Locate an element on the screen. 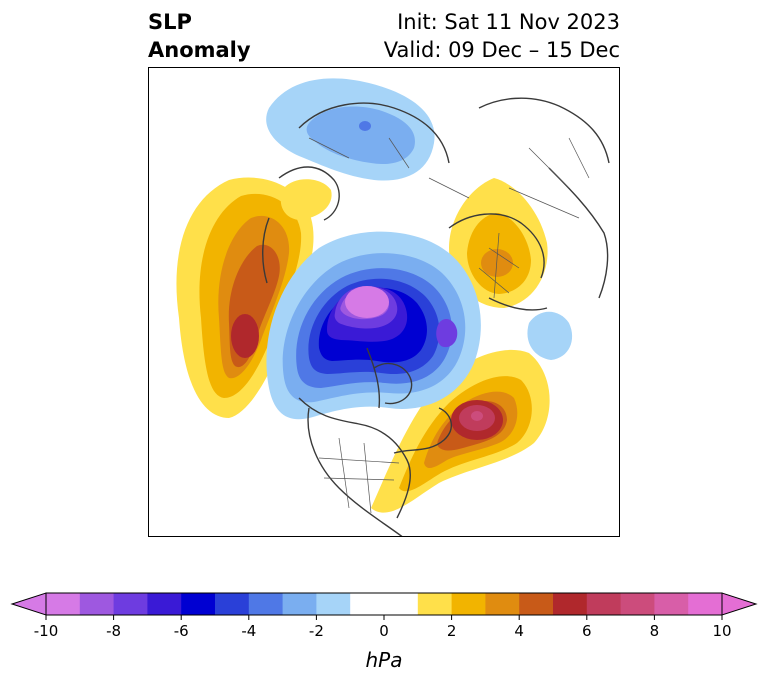 The width and height of the screenshot is (768, 684). colorbar-extend-high is located at coordinates (739, 604).